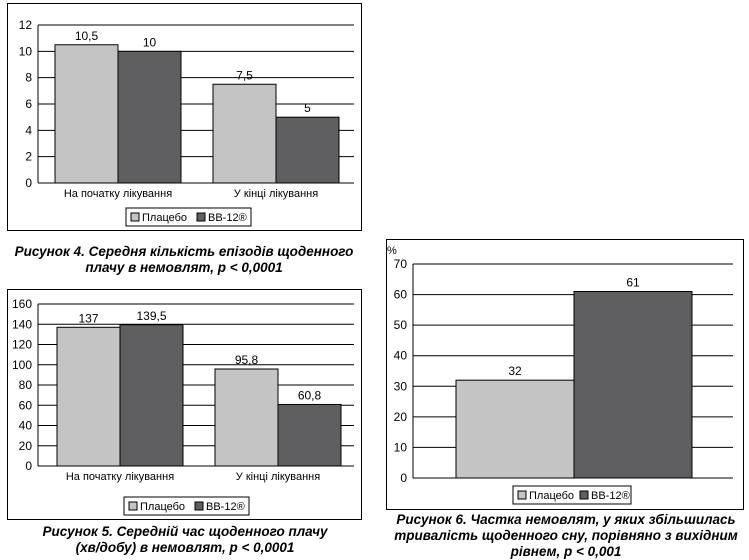 Image resolution: width=749 pixels, height=560 pixels. I want to click on data-label: 137, so click(88, 318).